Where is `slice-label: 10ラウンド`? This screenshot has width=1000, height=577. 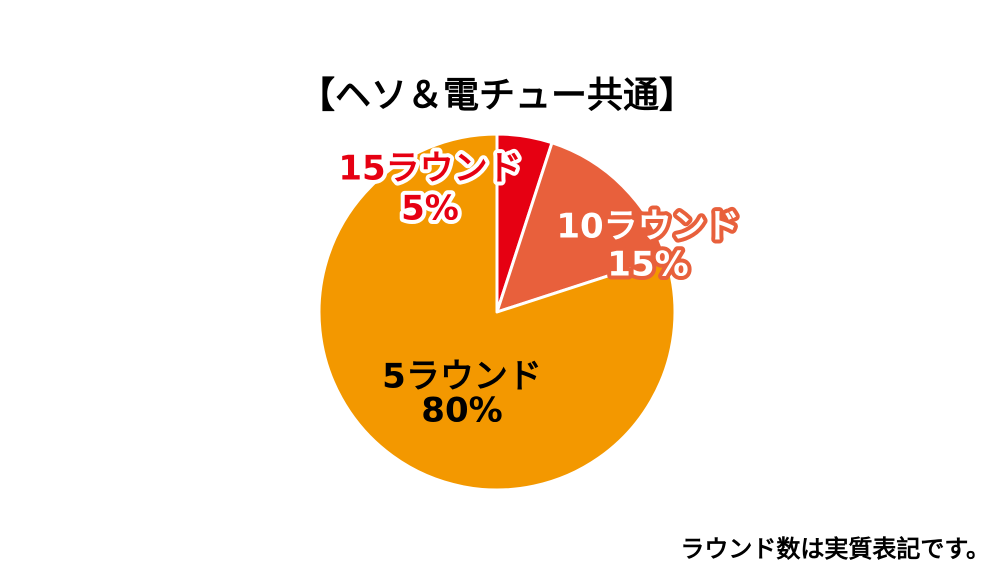 slice-label: 10ラウンド is located at coordinates (647, 227).